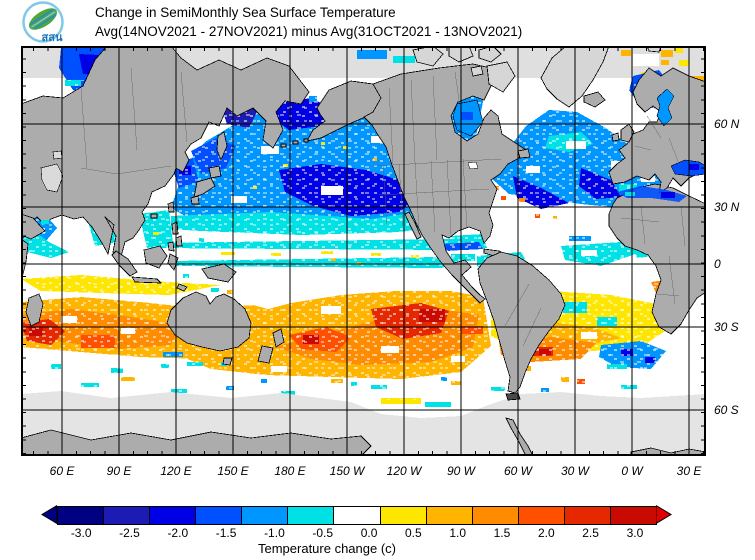  I want to click on lat-label: 30 S, so click(726, 327).